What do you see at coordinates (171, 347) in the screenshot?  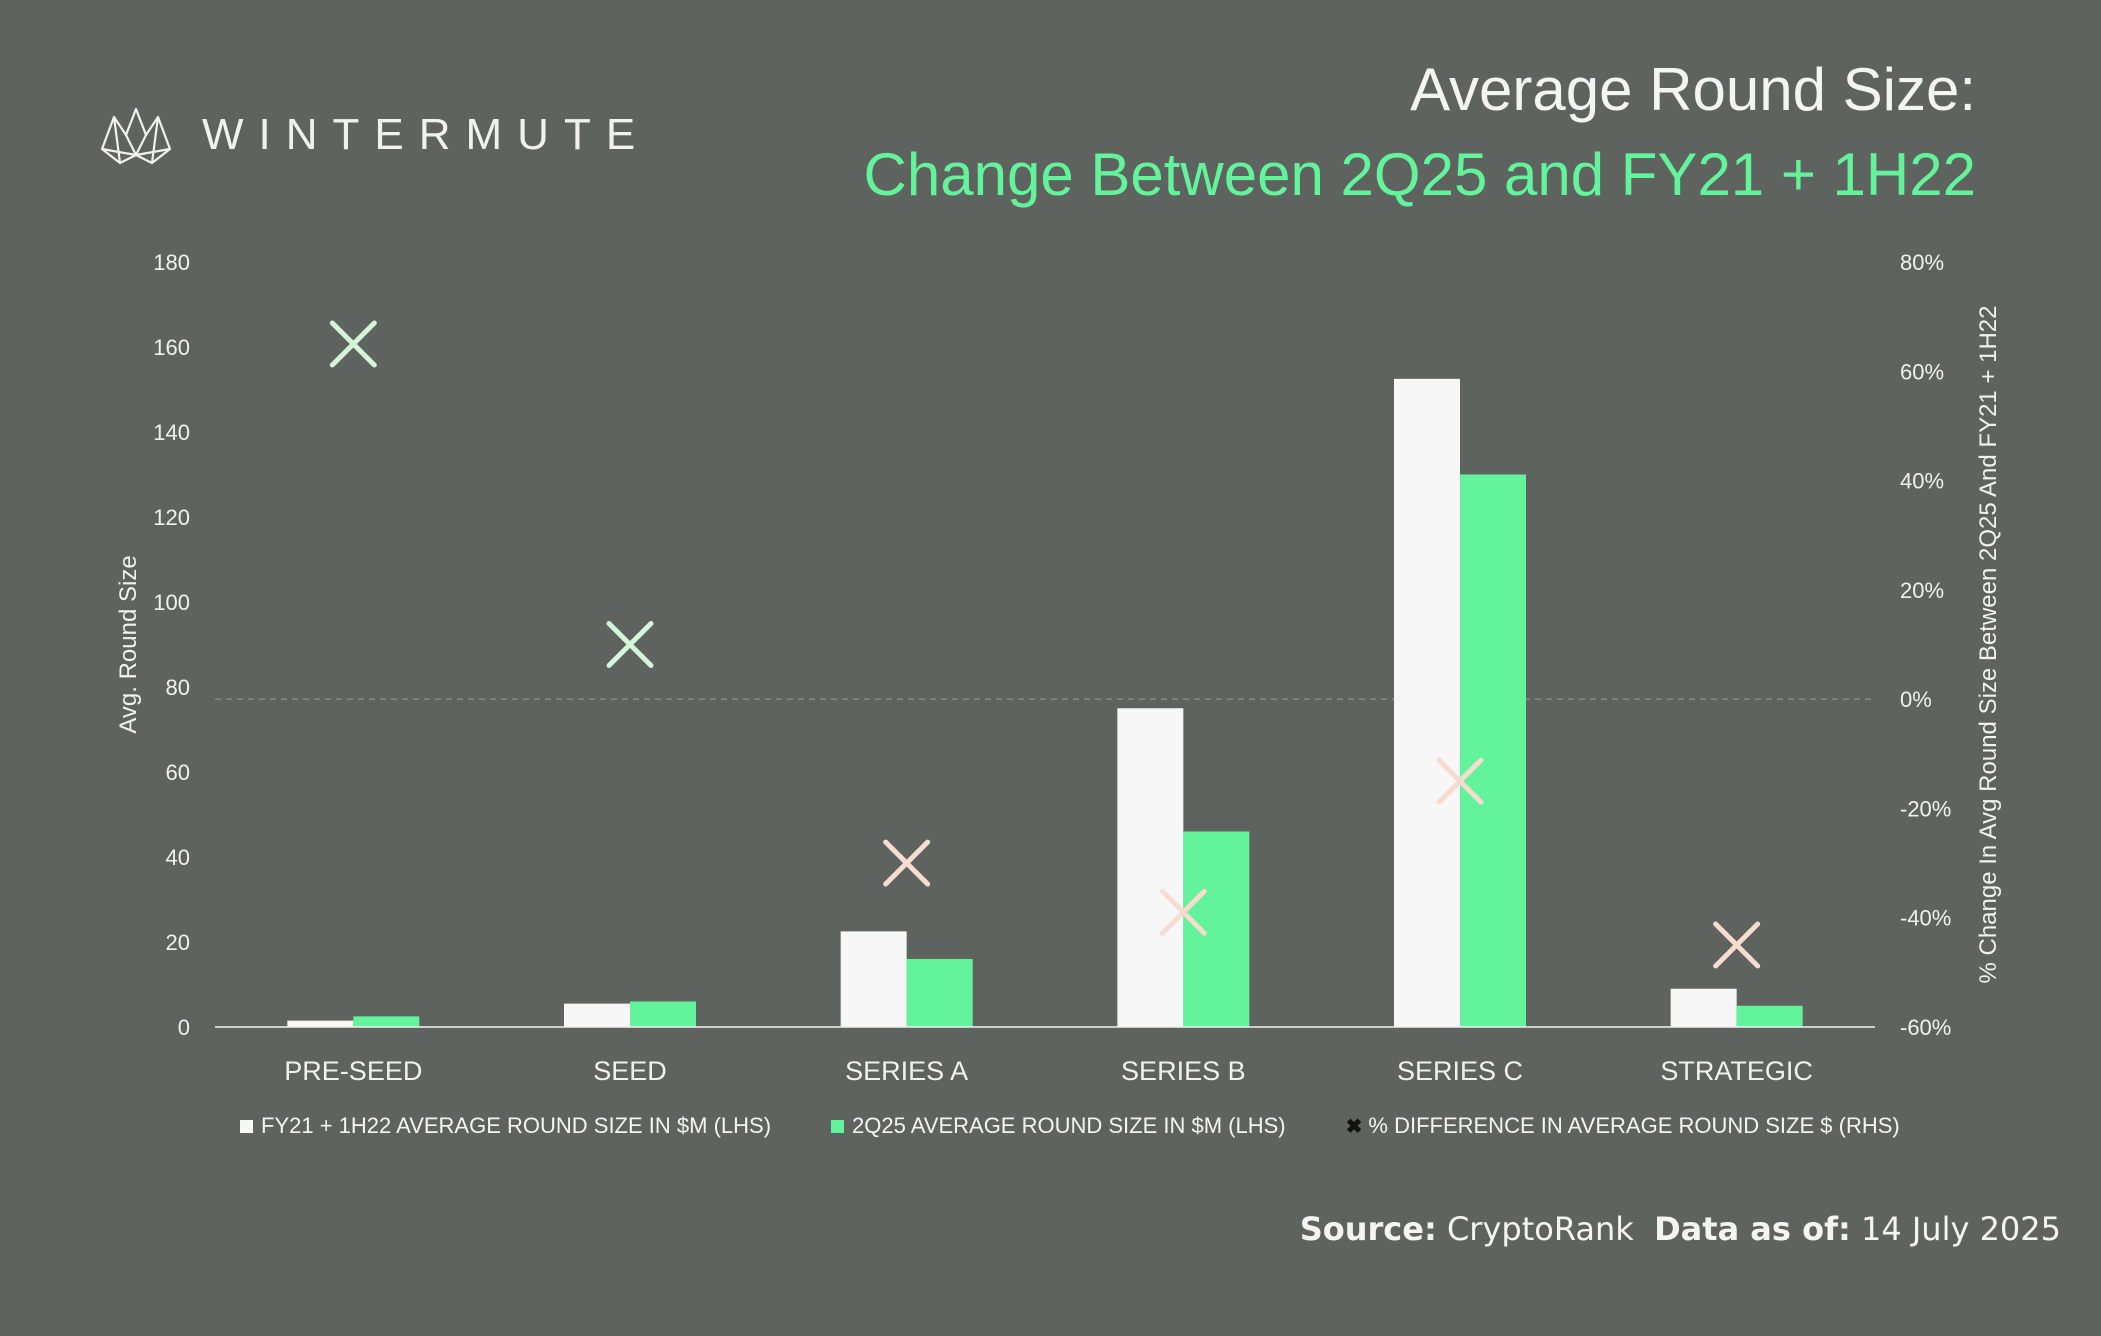 I see `y-tick-left: 160` at bounding box center [171, 347].